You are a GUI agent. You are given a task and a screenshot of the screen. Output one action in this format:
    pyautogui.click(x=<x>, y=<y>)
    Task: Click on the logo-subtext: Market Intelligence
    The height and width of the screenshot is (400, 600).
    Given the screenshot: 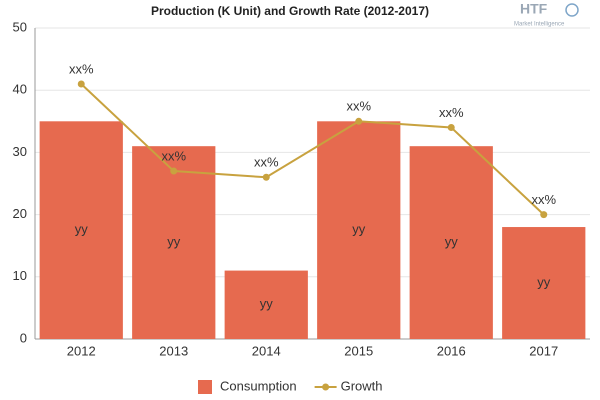 What is the action you would take?
    pyautogui.click(x=539, y=25)
    